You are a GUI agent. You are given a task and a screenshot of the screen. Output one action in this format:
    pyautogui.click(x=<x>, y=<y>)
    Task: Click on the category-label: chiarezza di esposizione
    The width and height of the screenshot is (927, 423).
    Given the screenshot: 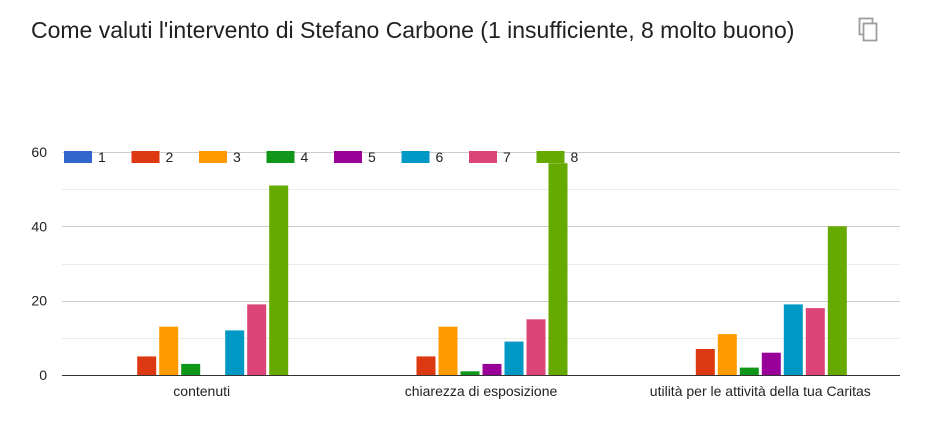 What is the action you would take?
    pyautogui.click(x=481, y=391)
    